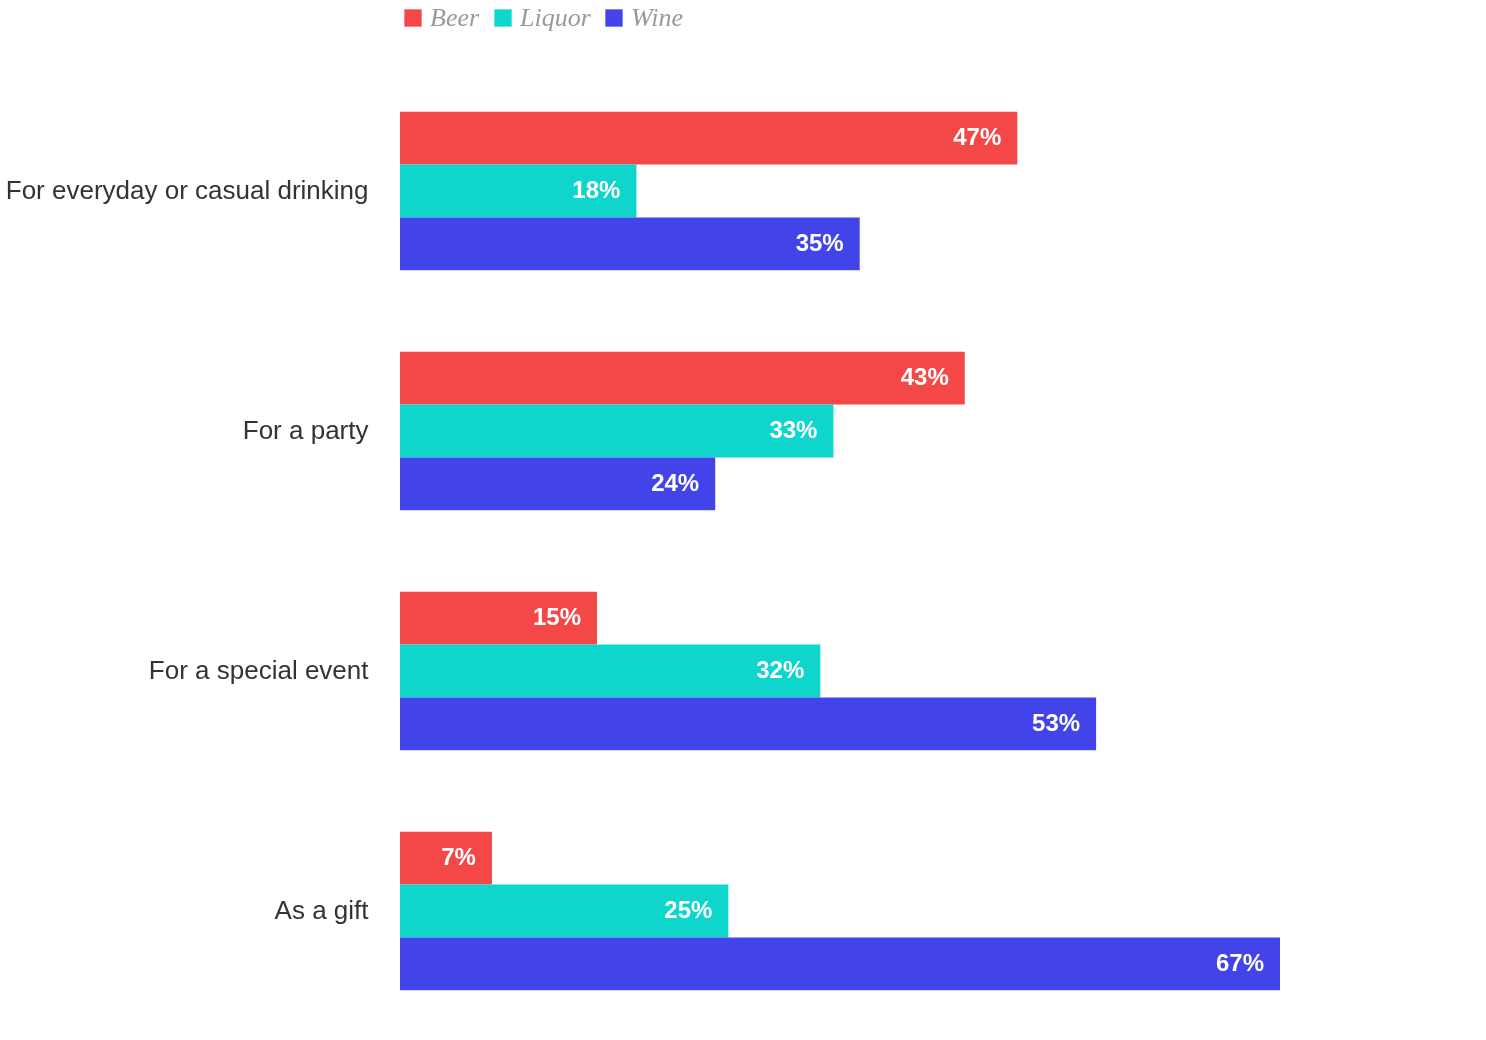 Image resolution: width=1486 pixels, height=1040 pixels. I want to click on data-label: 35%, so click(819, 242).